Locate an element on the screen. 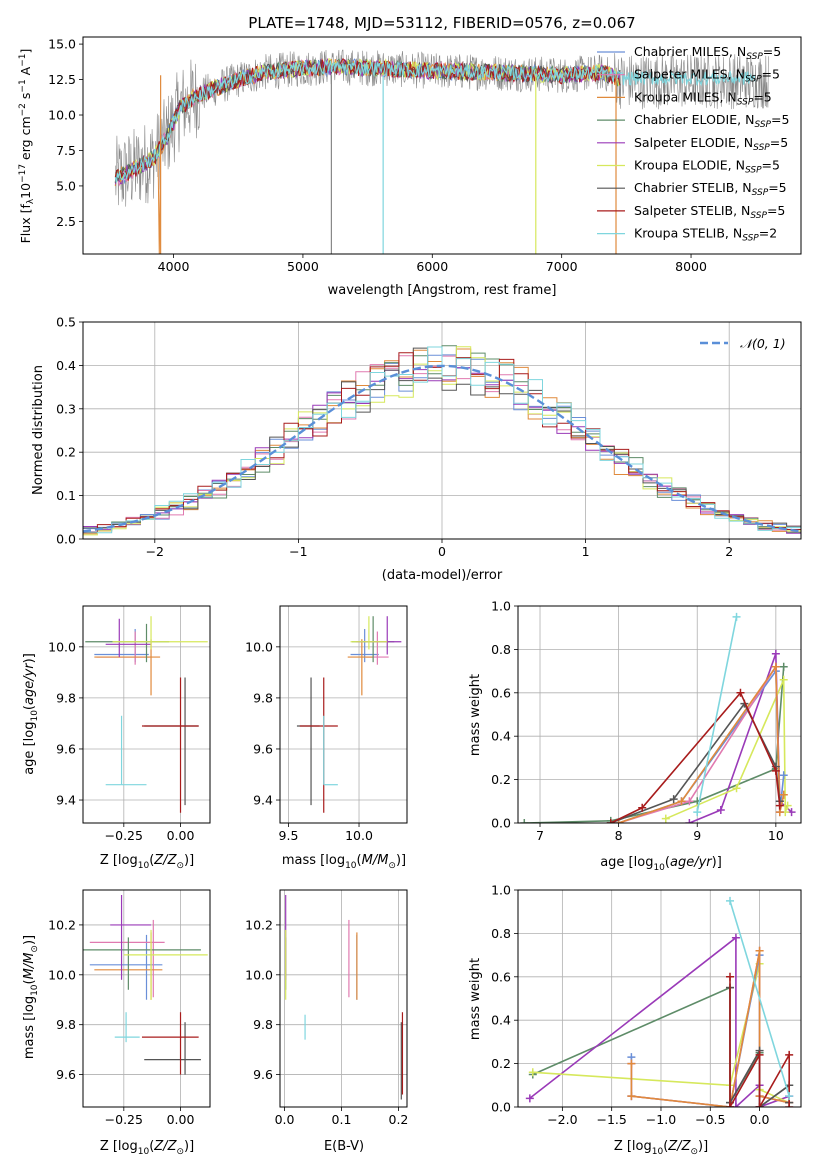 This screenshot has height=1170, width=819. weight-line-kroupa_stelib is located at coordinates (759, 998).